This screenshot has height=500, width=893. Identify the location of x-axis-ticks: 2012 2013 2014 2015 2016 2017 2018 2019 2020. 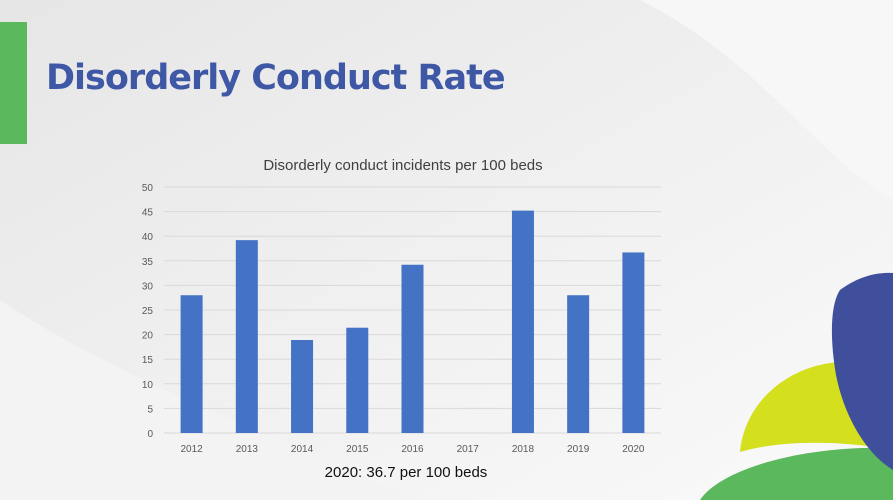
(412, 449).